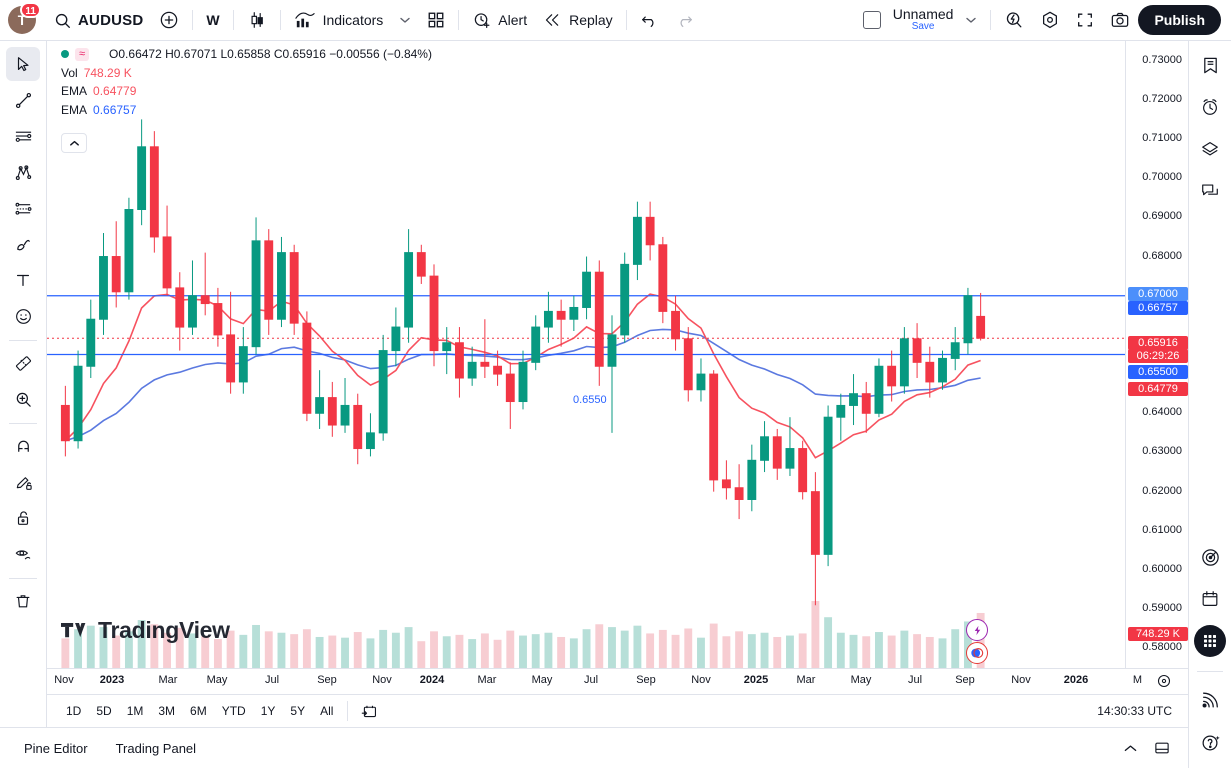 The height and width of the screenshot is (768, 1231). Describe the element at coordinates (1210, 65) in the screenshot. I see `watchlist-panel-button` at that location.